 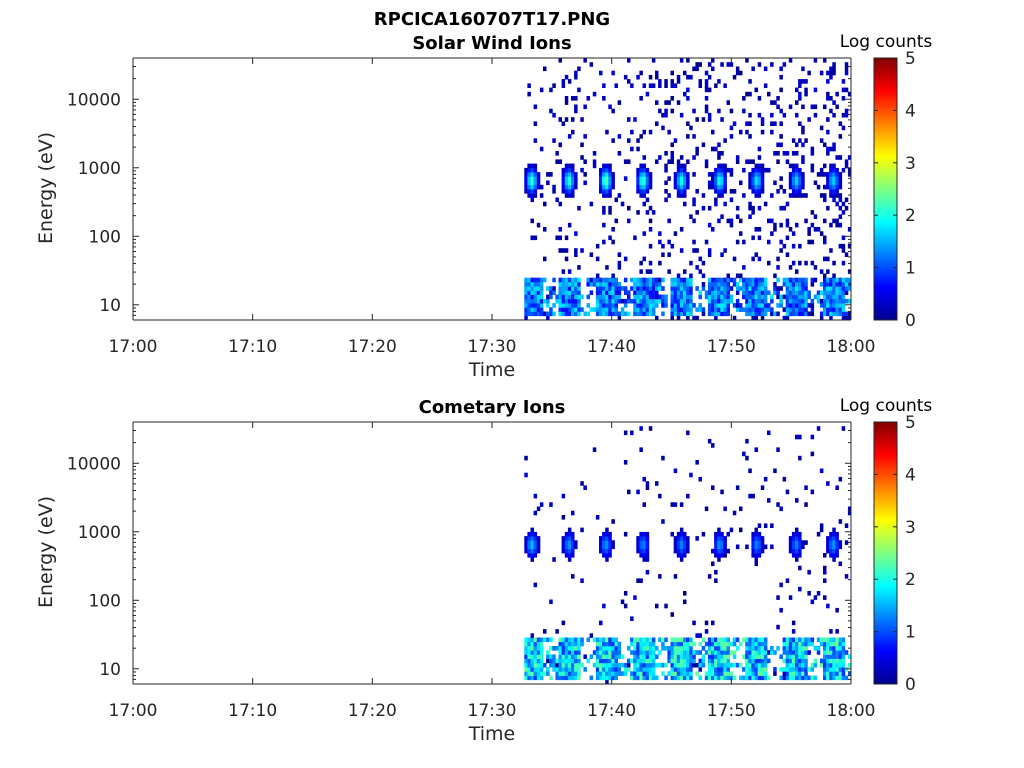 What do you see at coordinates (492, 19) in the screenshot?
I see `figure-title: RPCICA160707T17.PNG` at bounding box center [492, 19].